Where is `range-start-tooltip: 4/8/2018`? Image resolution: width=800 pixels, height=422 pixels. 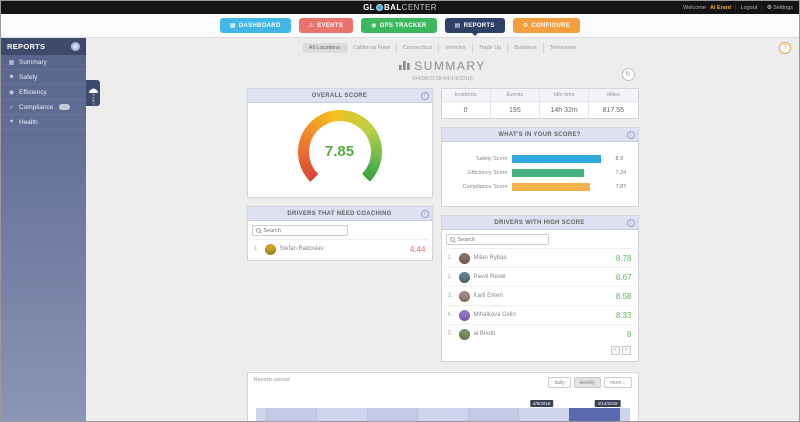 range-start-tooltip: 4/8/2018 is located at coordinates (541, 403).